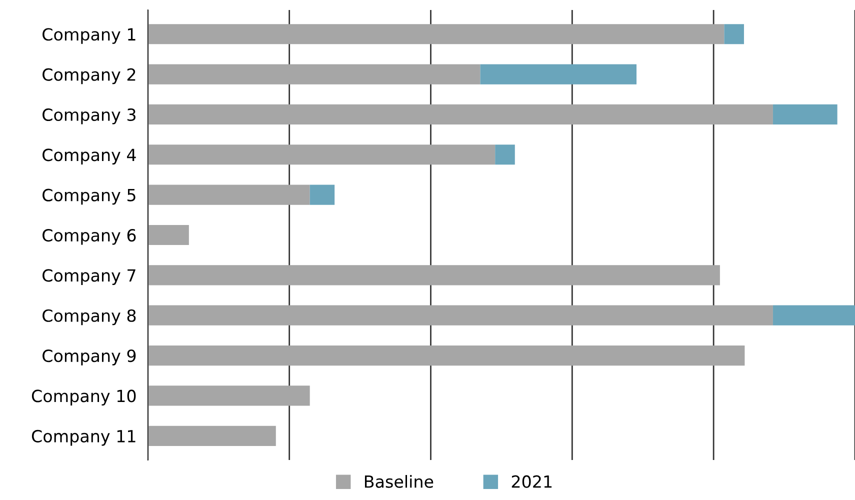  What do you see at coordinates (89, 236) in the screenshot?
I see `y-tick-label: Company 6` at bounding box center [89, 236].